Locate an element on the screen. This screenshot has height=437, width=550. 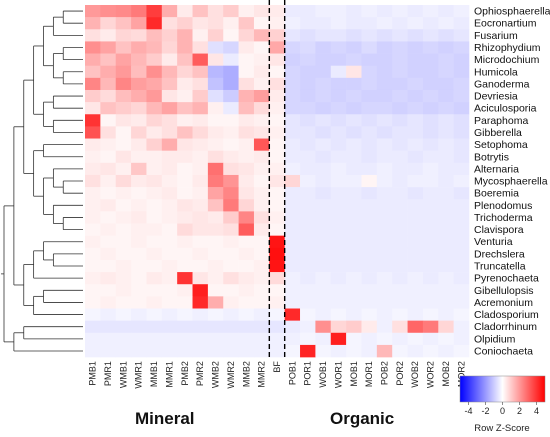
color-key: -4 -2 0 2 4 Row Z-Score is located at coordinates (502, 404).